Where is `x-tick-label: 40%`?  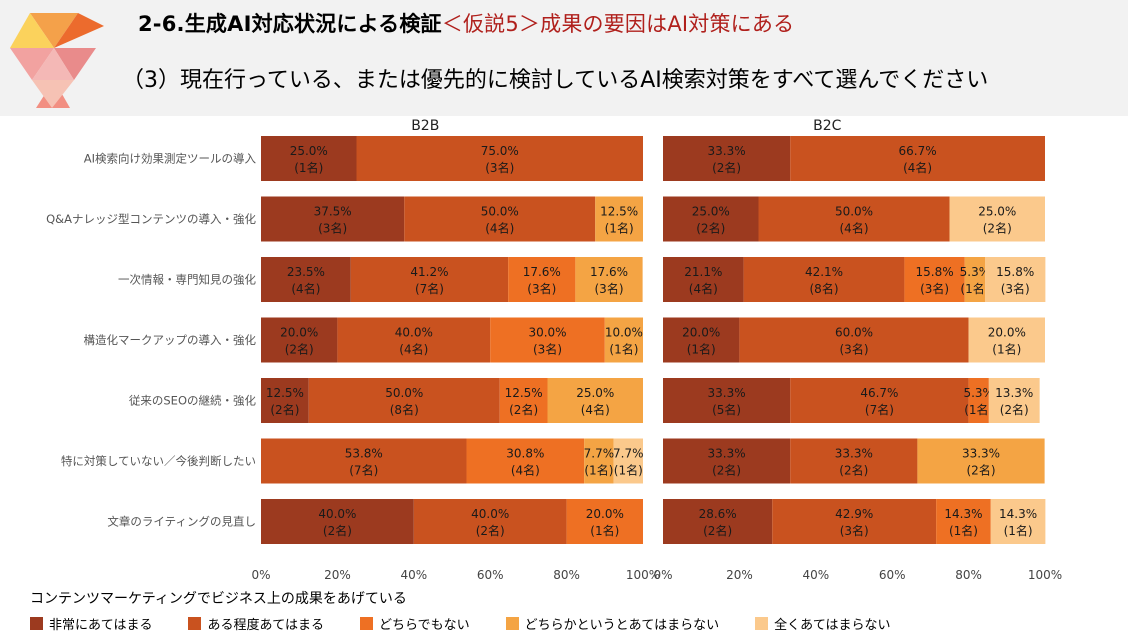
x-tick-label: 40% is located at coordinates (413, 575).